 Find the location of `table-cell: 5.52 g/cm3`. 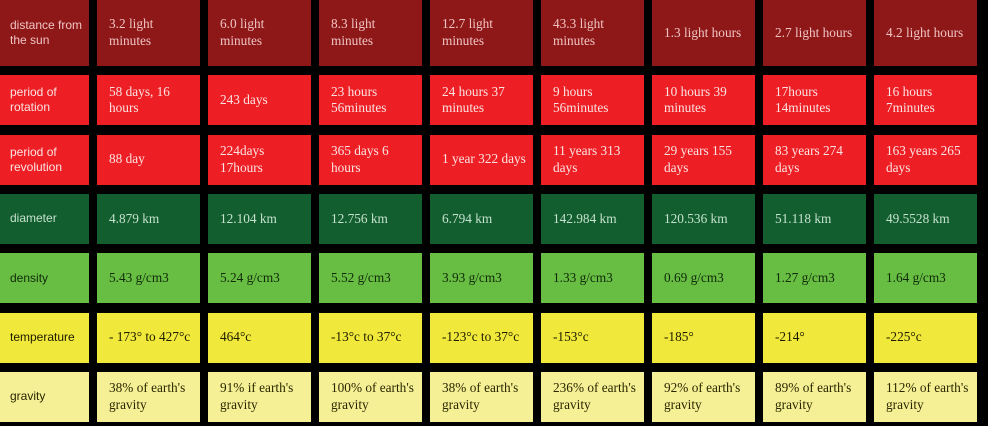

table-cell: 5.52 g/cm3 is located at coordinates (370, 278).